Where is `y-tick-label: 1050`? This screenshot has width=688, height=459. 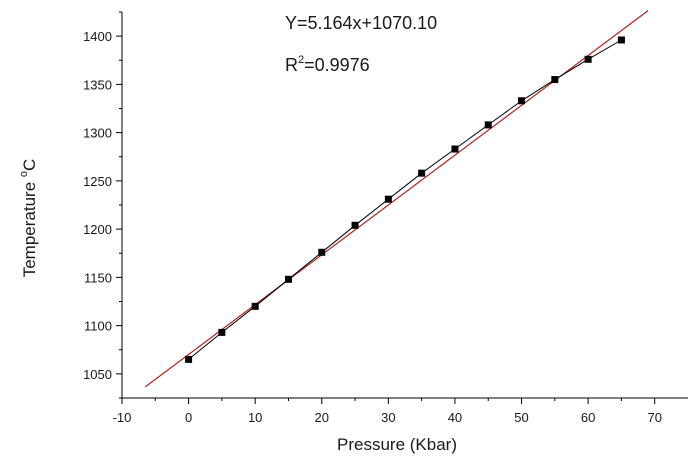 y-tick-label: 1050 is located at coordinates (97, 374).